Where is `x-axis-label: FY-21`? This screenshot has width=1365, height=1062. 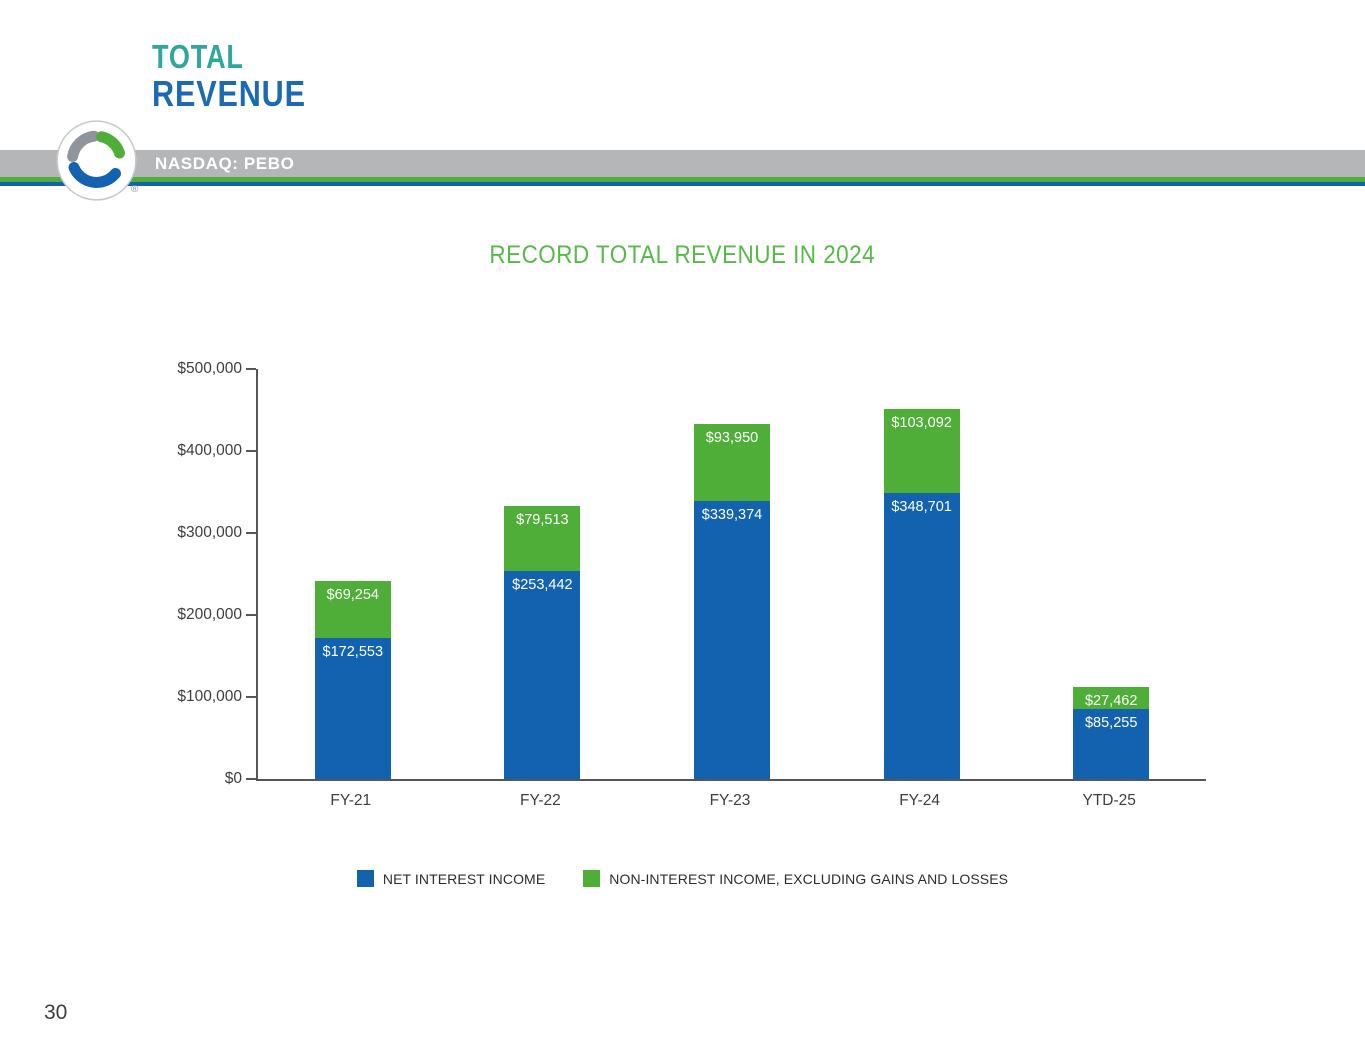 x-axis-label: FY-21 is located at coordinates (351, 800).